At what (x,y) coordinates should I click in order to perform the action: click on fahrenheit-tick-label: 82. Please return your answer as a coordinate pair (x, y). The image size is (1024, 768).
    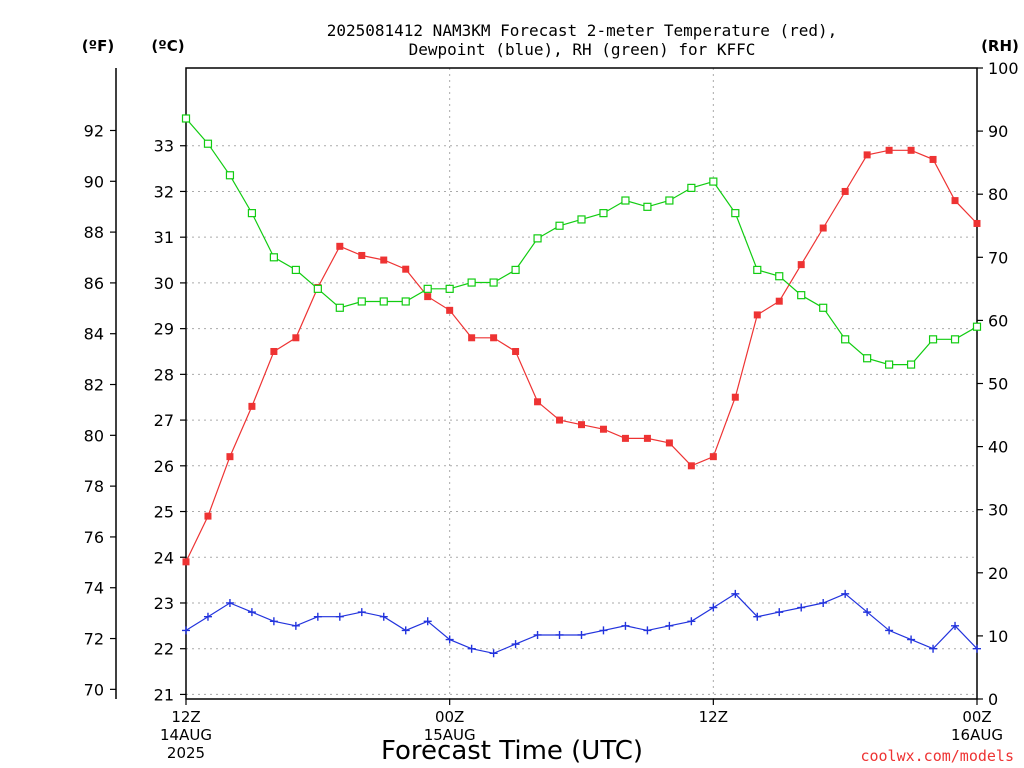
    Looking at the image, I should click on (94, 385).